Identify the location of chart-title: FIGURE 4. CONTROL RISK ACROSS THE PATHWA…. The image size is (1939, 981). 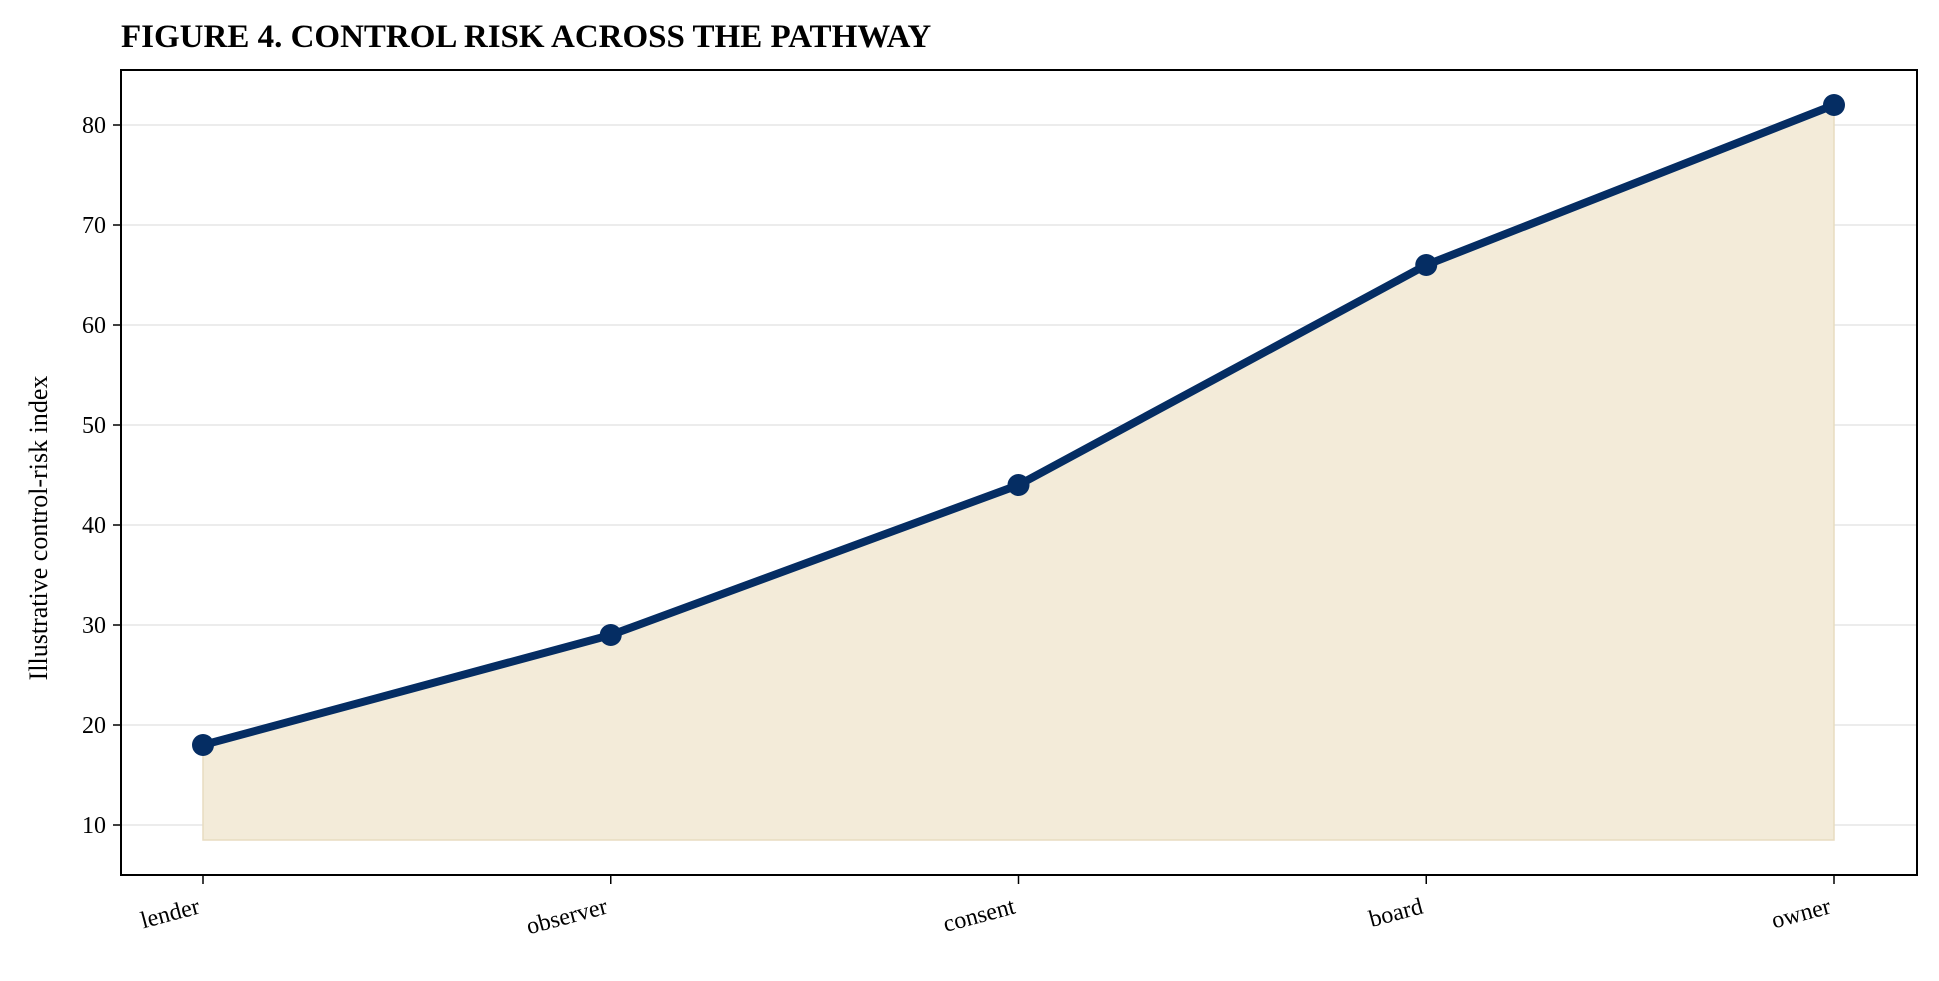
(526, 37).